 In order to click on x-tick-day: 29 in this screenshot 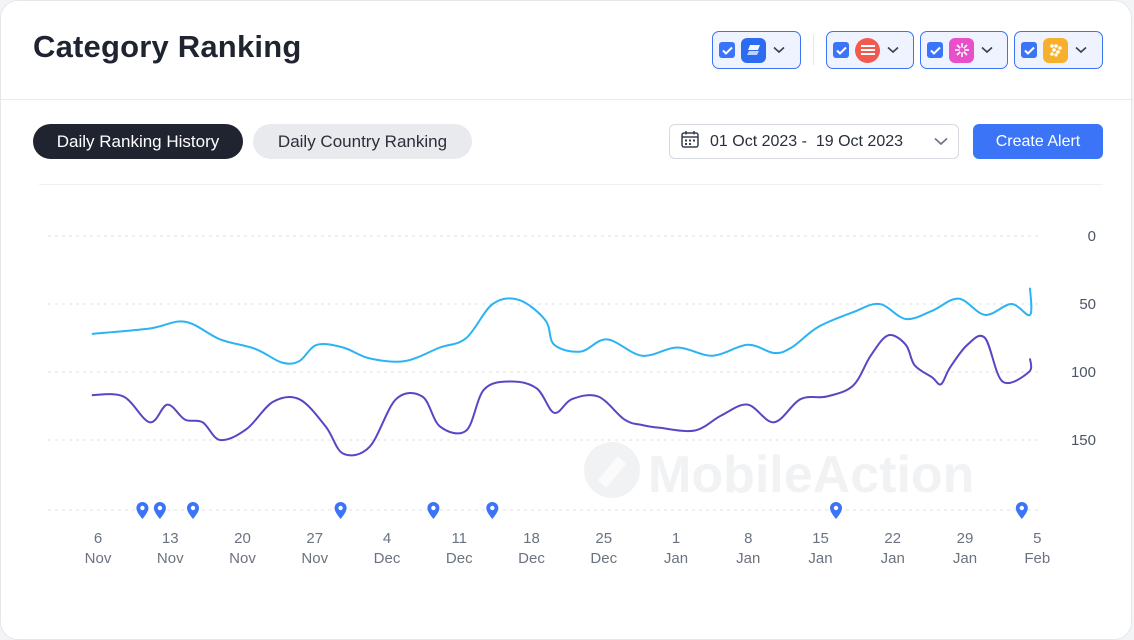, I will do `click(965, 538)`.